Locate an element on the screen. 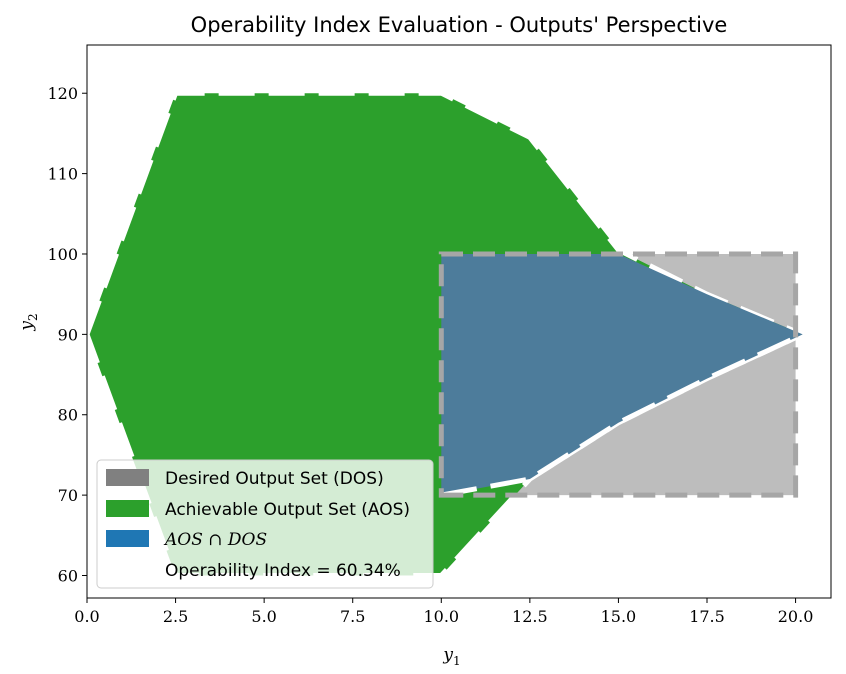 The width and height of the screenshot is (846, 674). legend-entry-label: Achievable Output Set (AOS) is located at coordinates (287, 510).